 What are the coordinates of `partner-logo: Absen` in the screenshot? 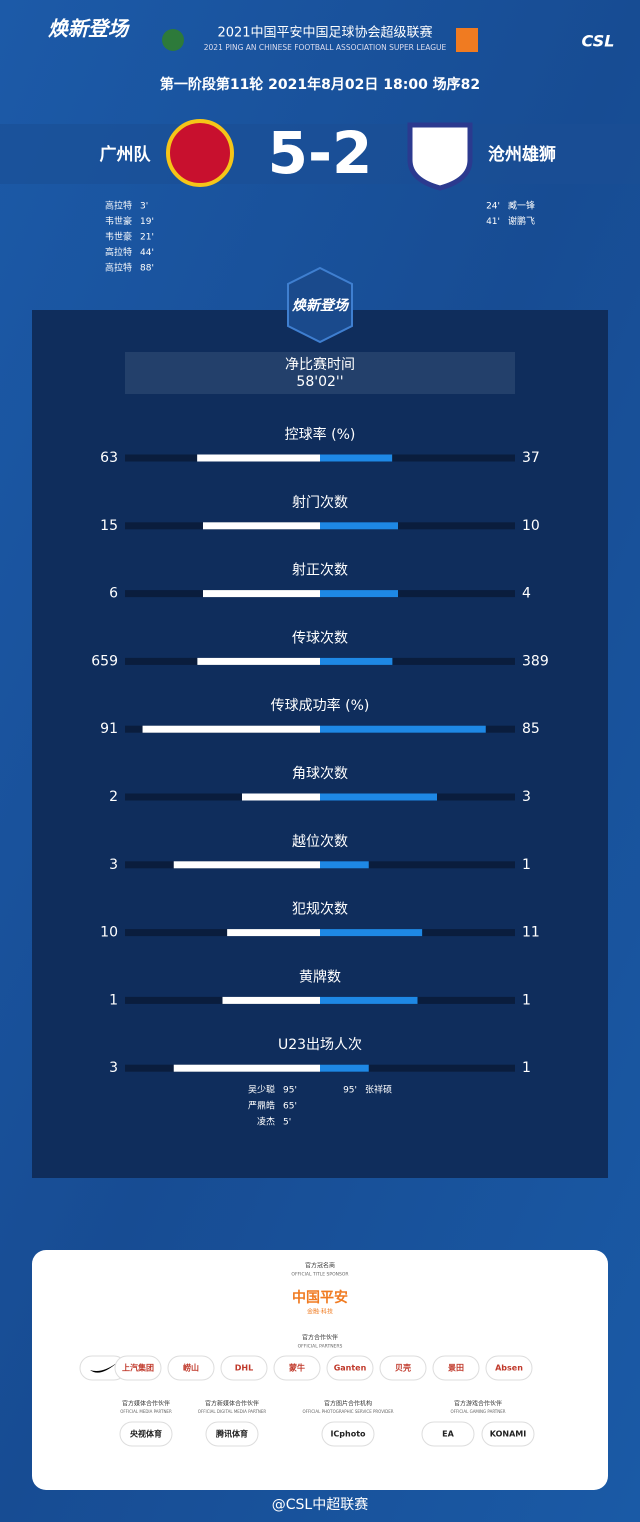 It's located at (509, 1368).